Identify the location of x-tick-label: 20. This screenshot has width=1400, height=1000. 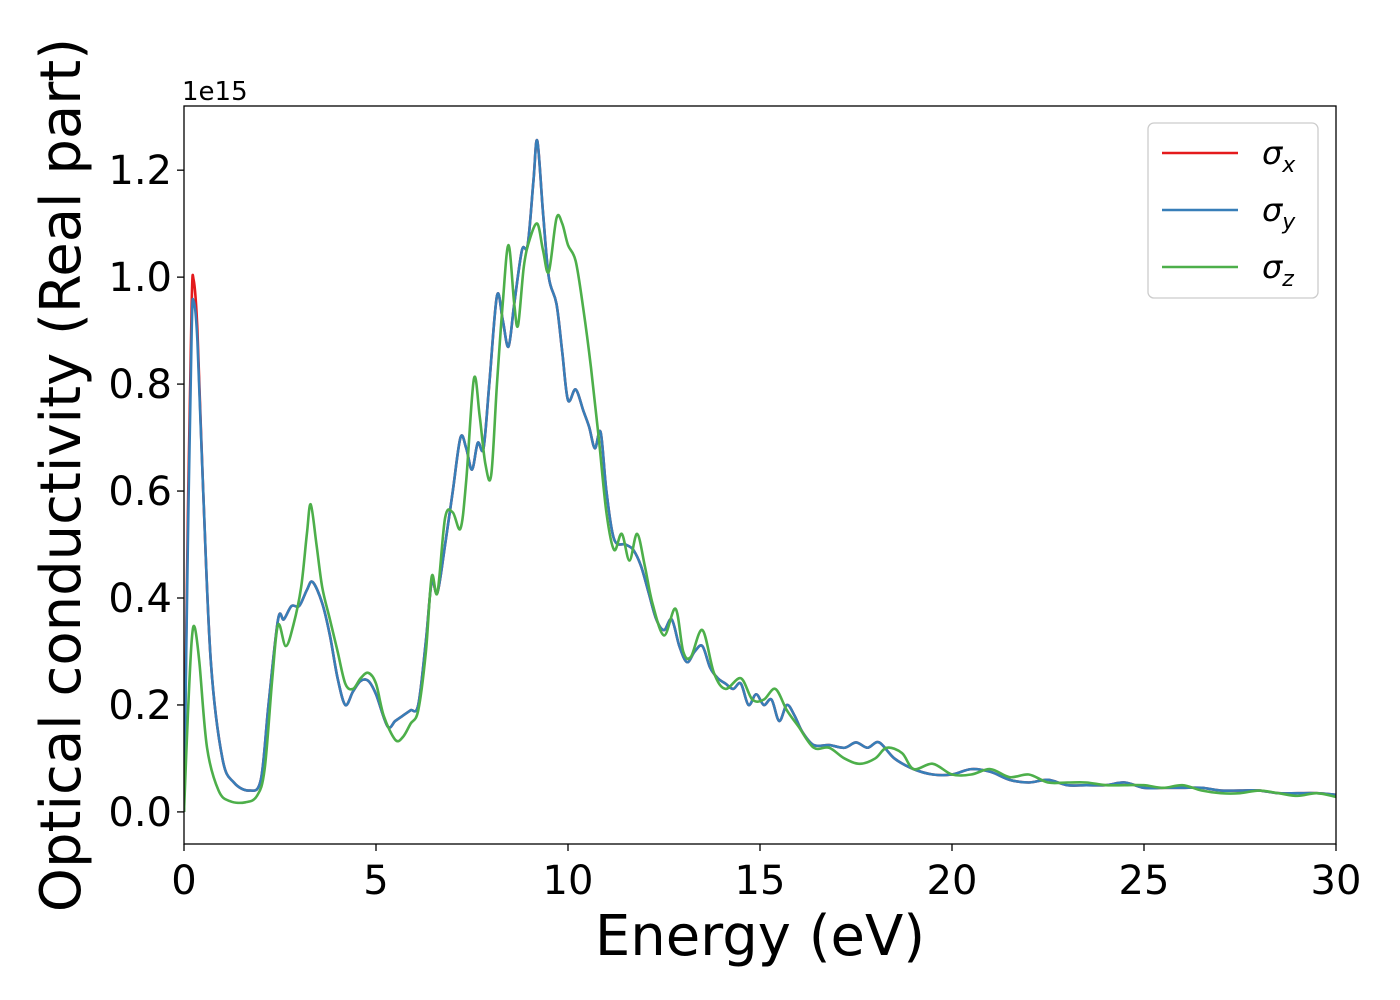
(952, 881).